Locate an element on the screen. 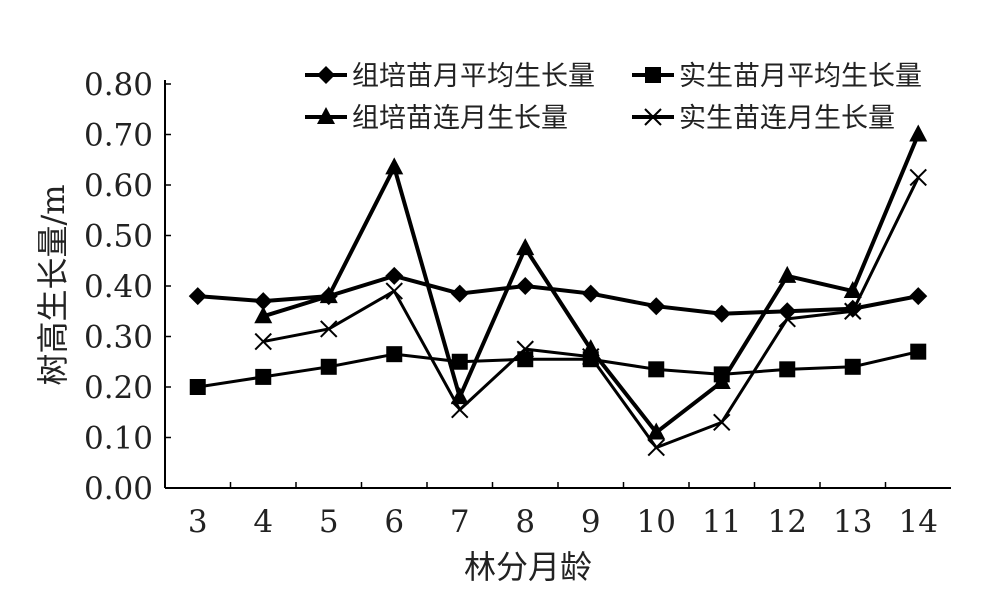  legend-label: 组培苗连月生长量 is located at coordinates (460, 118).